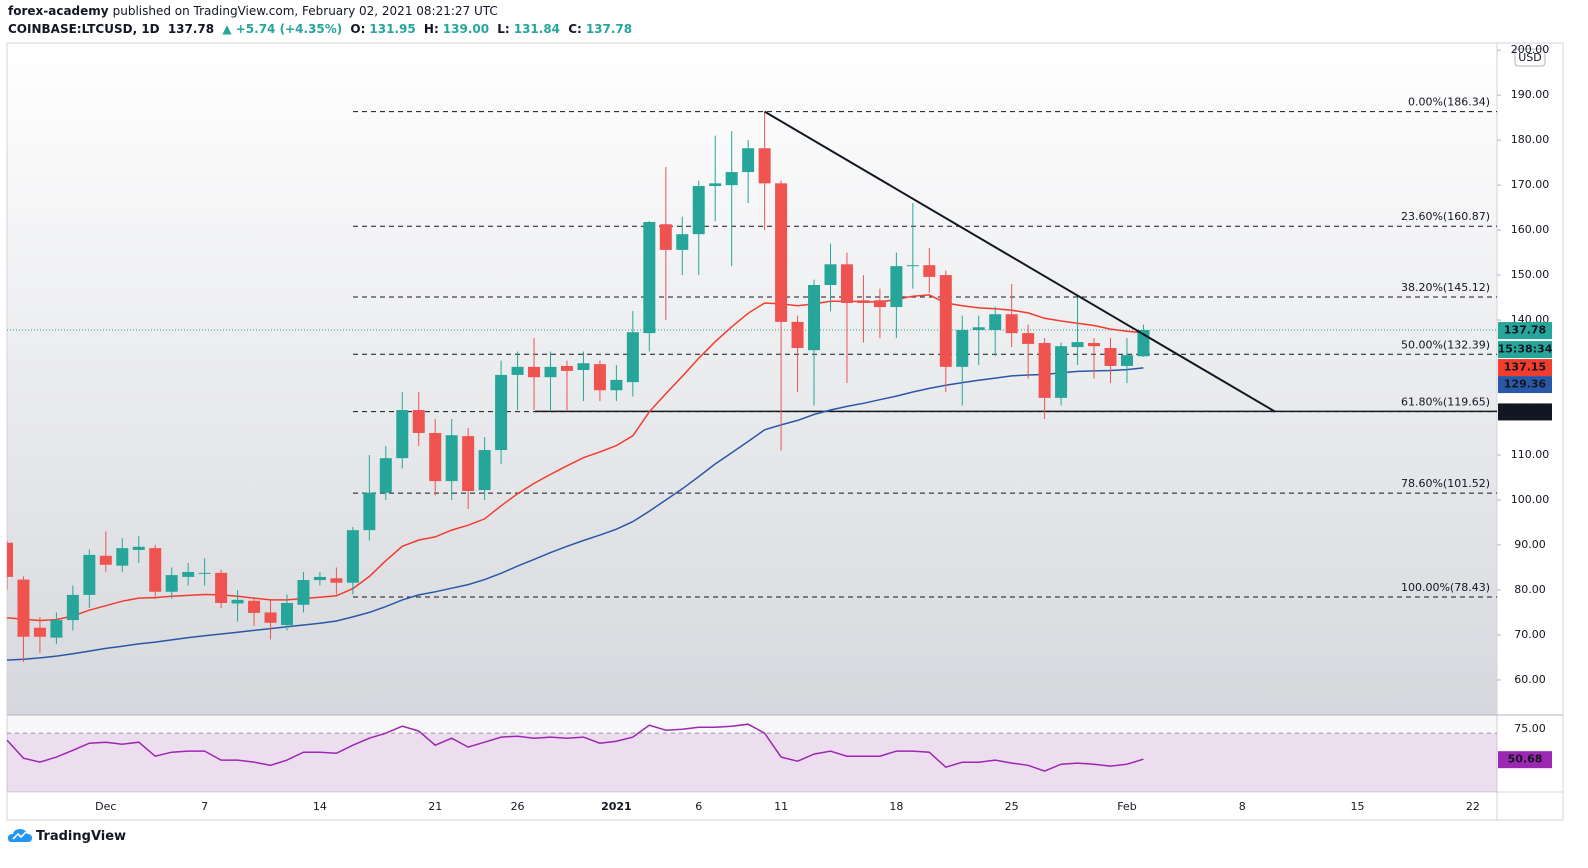  What do you see at coordinates (1020, 261) in the screenshot?
I see `trend-line` at bounding box center [1020, 261].